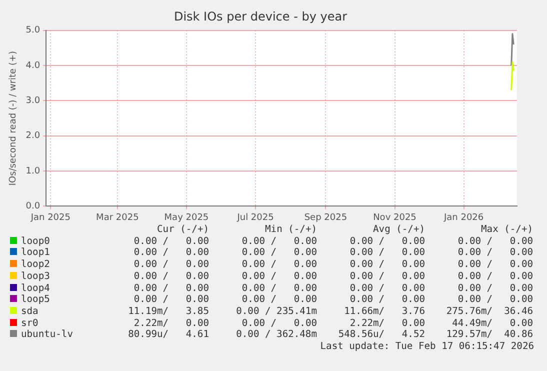 This screenshot has width=547, height=371. What do you see at coordinates (381, 335) in the screenshot?
I see `text: 548.56u/ 4.52` at bounding box center [381, 335].